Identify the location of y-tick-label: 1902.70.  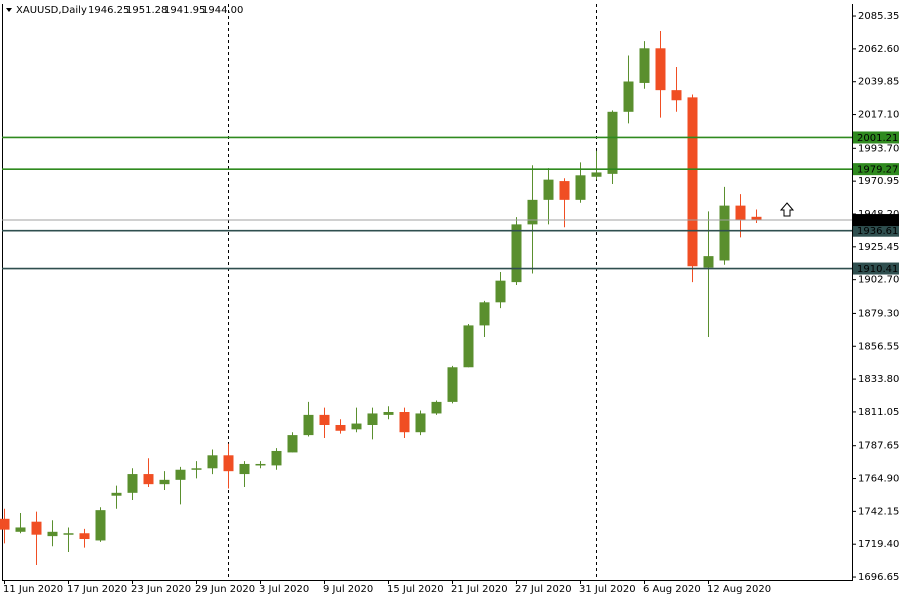
(878, 280).